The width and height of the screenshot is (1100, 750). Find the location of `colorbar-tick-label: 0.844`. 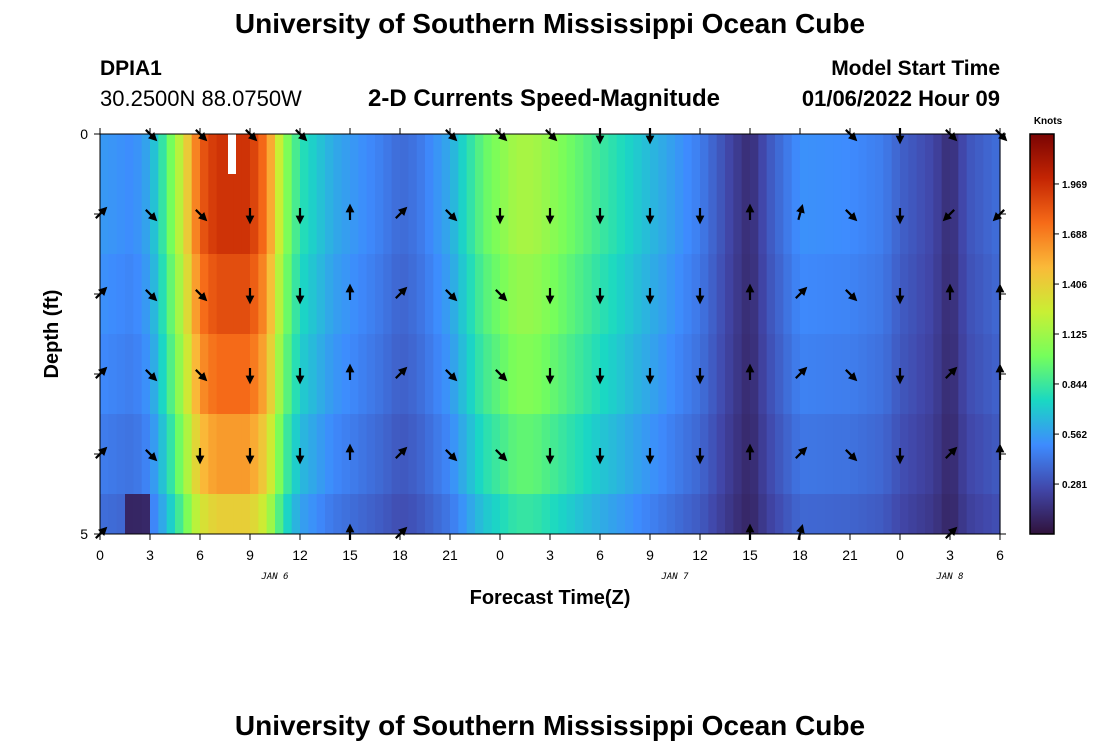

colorbar-tick-label: 0.844 is located at coordinates (1074, 385).